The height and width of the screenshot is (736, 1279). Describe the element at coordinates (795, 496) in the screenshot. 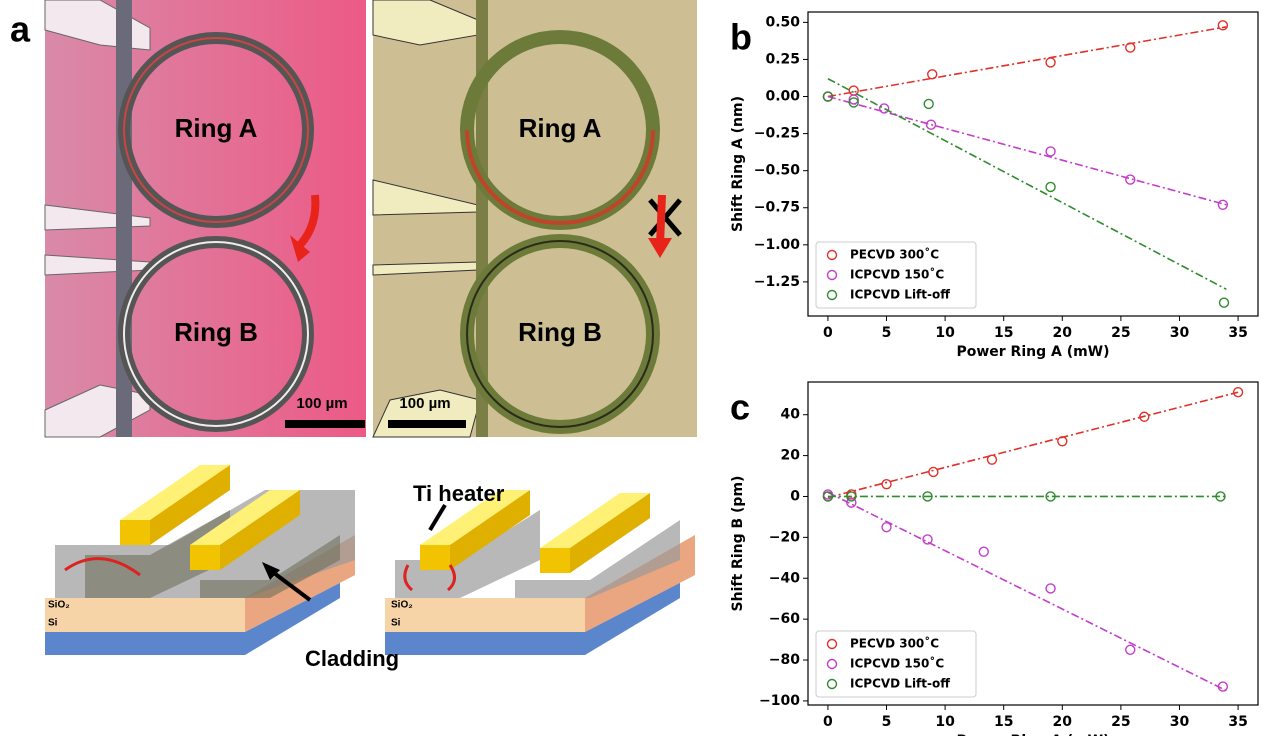

I see `y-tick-label: 0` at that location.